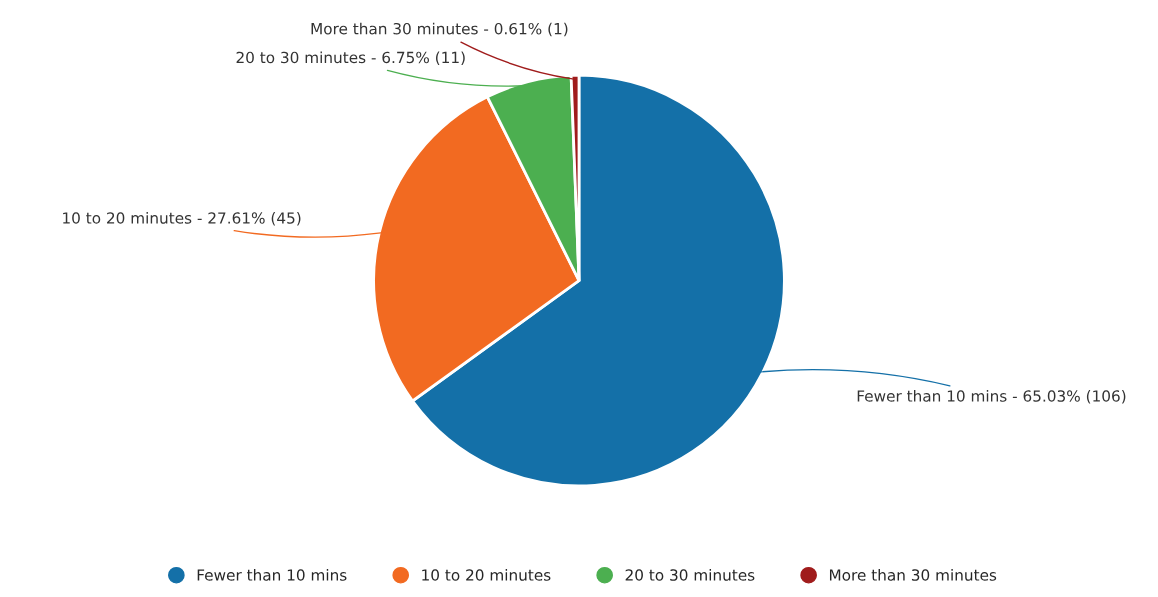 This screenshot has height=597, width=1158. What do you see at coordinates (439, 29) in the screenshot?
I see `data-label: More than 30 minutes - 0.61% (1)` at bounding box center [439, 29].